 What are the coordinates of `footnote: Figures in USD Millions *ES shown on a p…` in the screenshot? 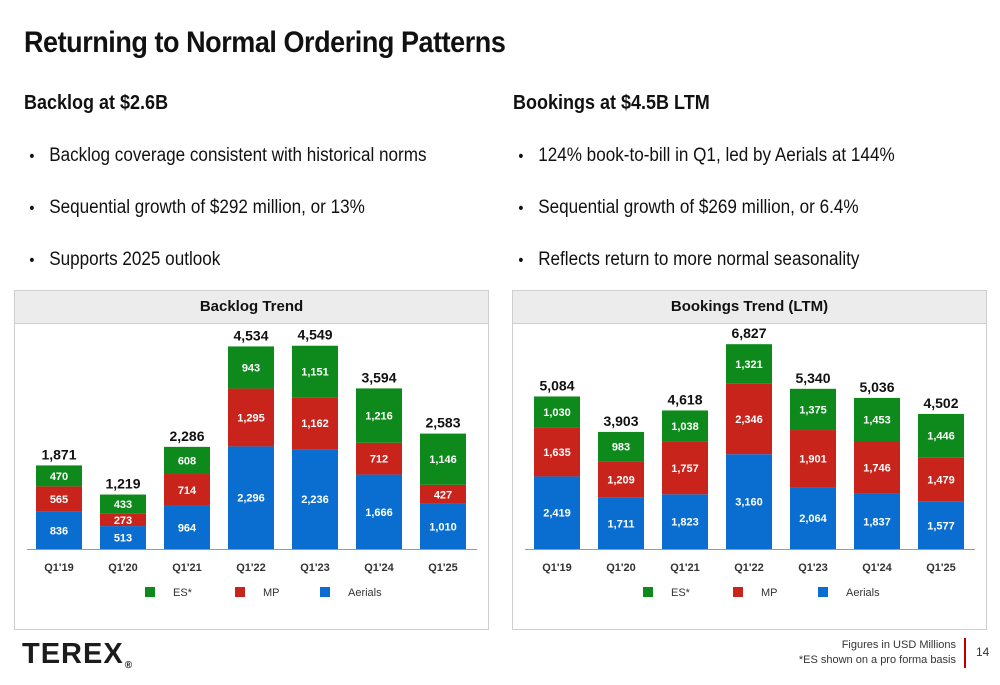 It's located at (877, 653).